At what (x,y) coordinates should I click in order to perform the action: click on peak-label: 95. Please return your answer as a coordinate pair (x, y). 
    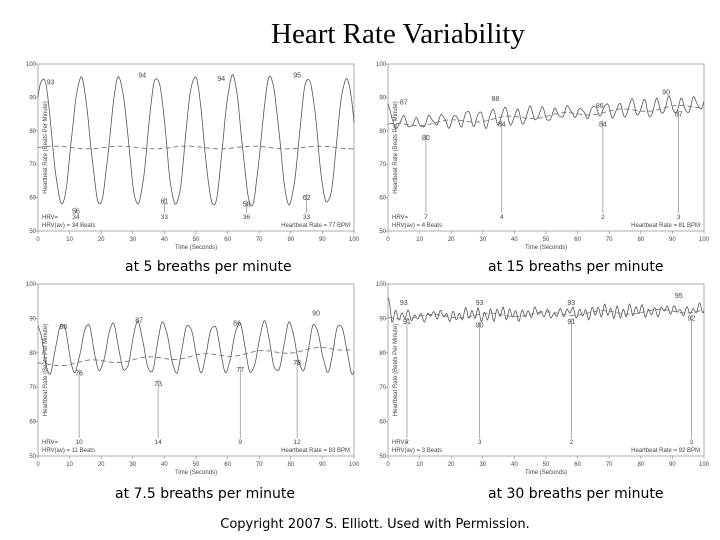
    Looking at the image, I should click on (297, 76).